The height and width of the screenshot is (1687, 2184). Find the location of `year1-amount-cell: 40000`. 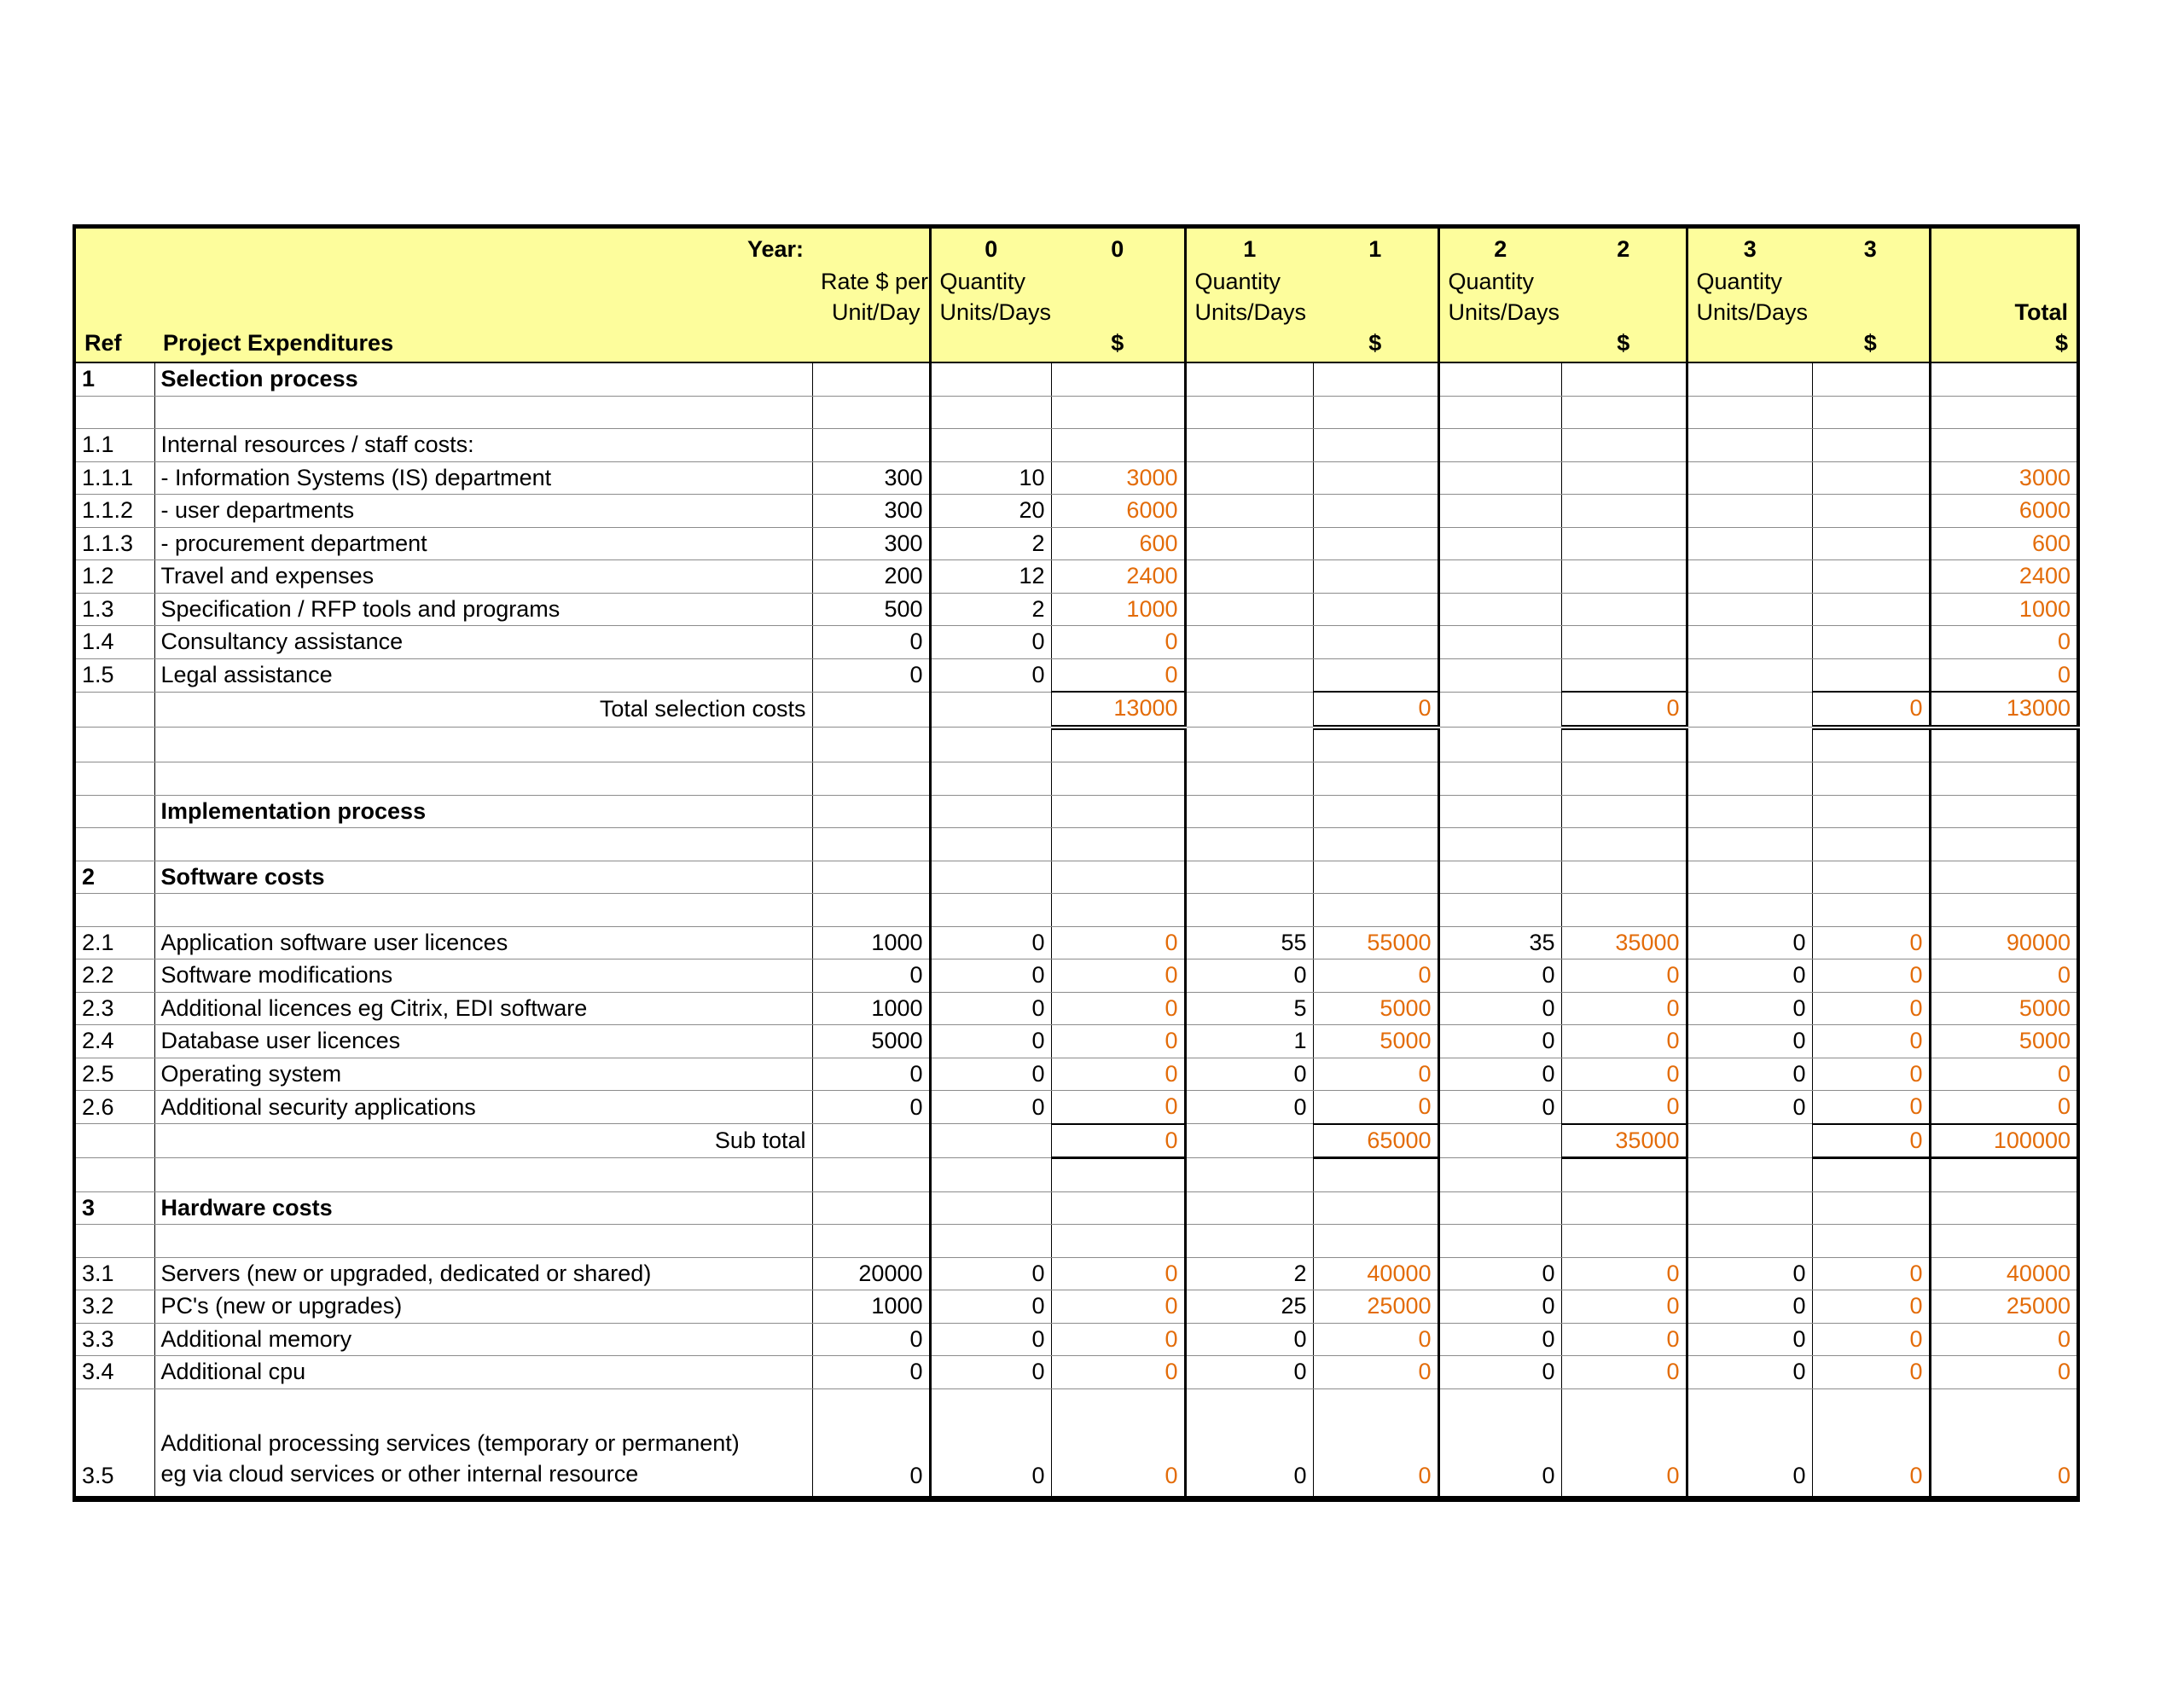

year1-amount-cell: 40000 is located at coordinates (1376, 1273).